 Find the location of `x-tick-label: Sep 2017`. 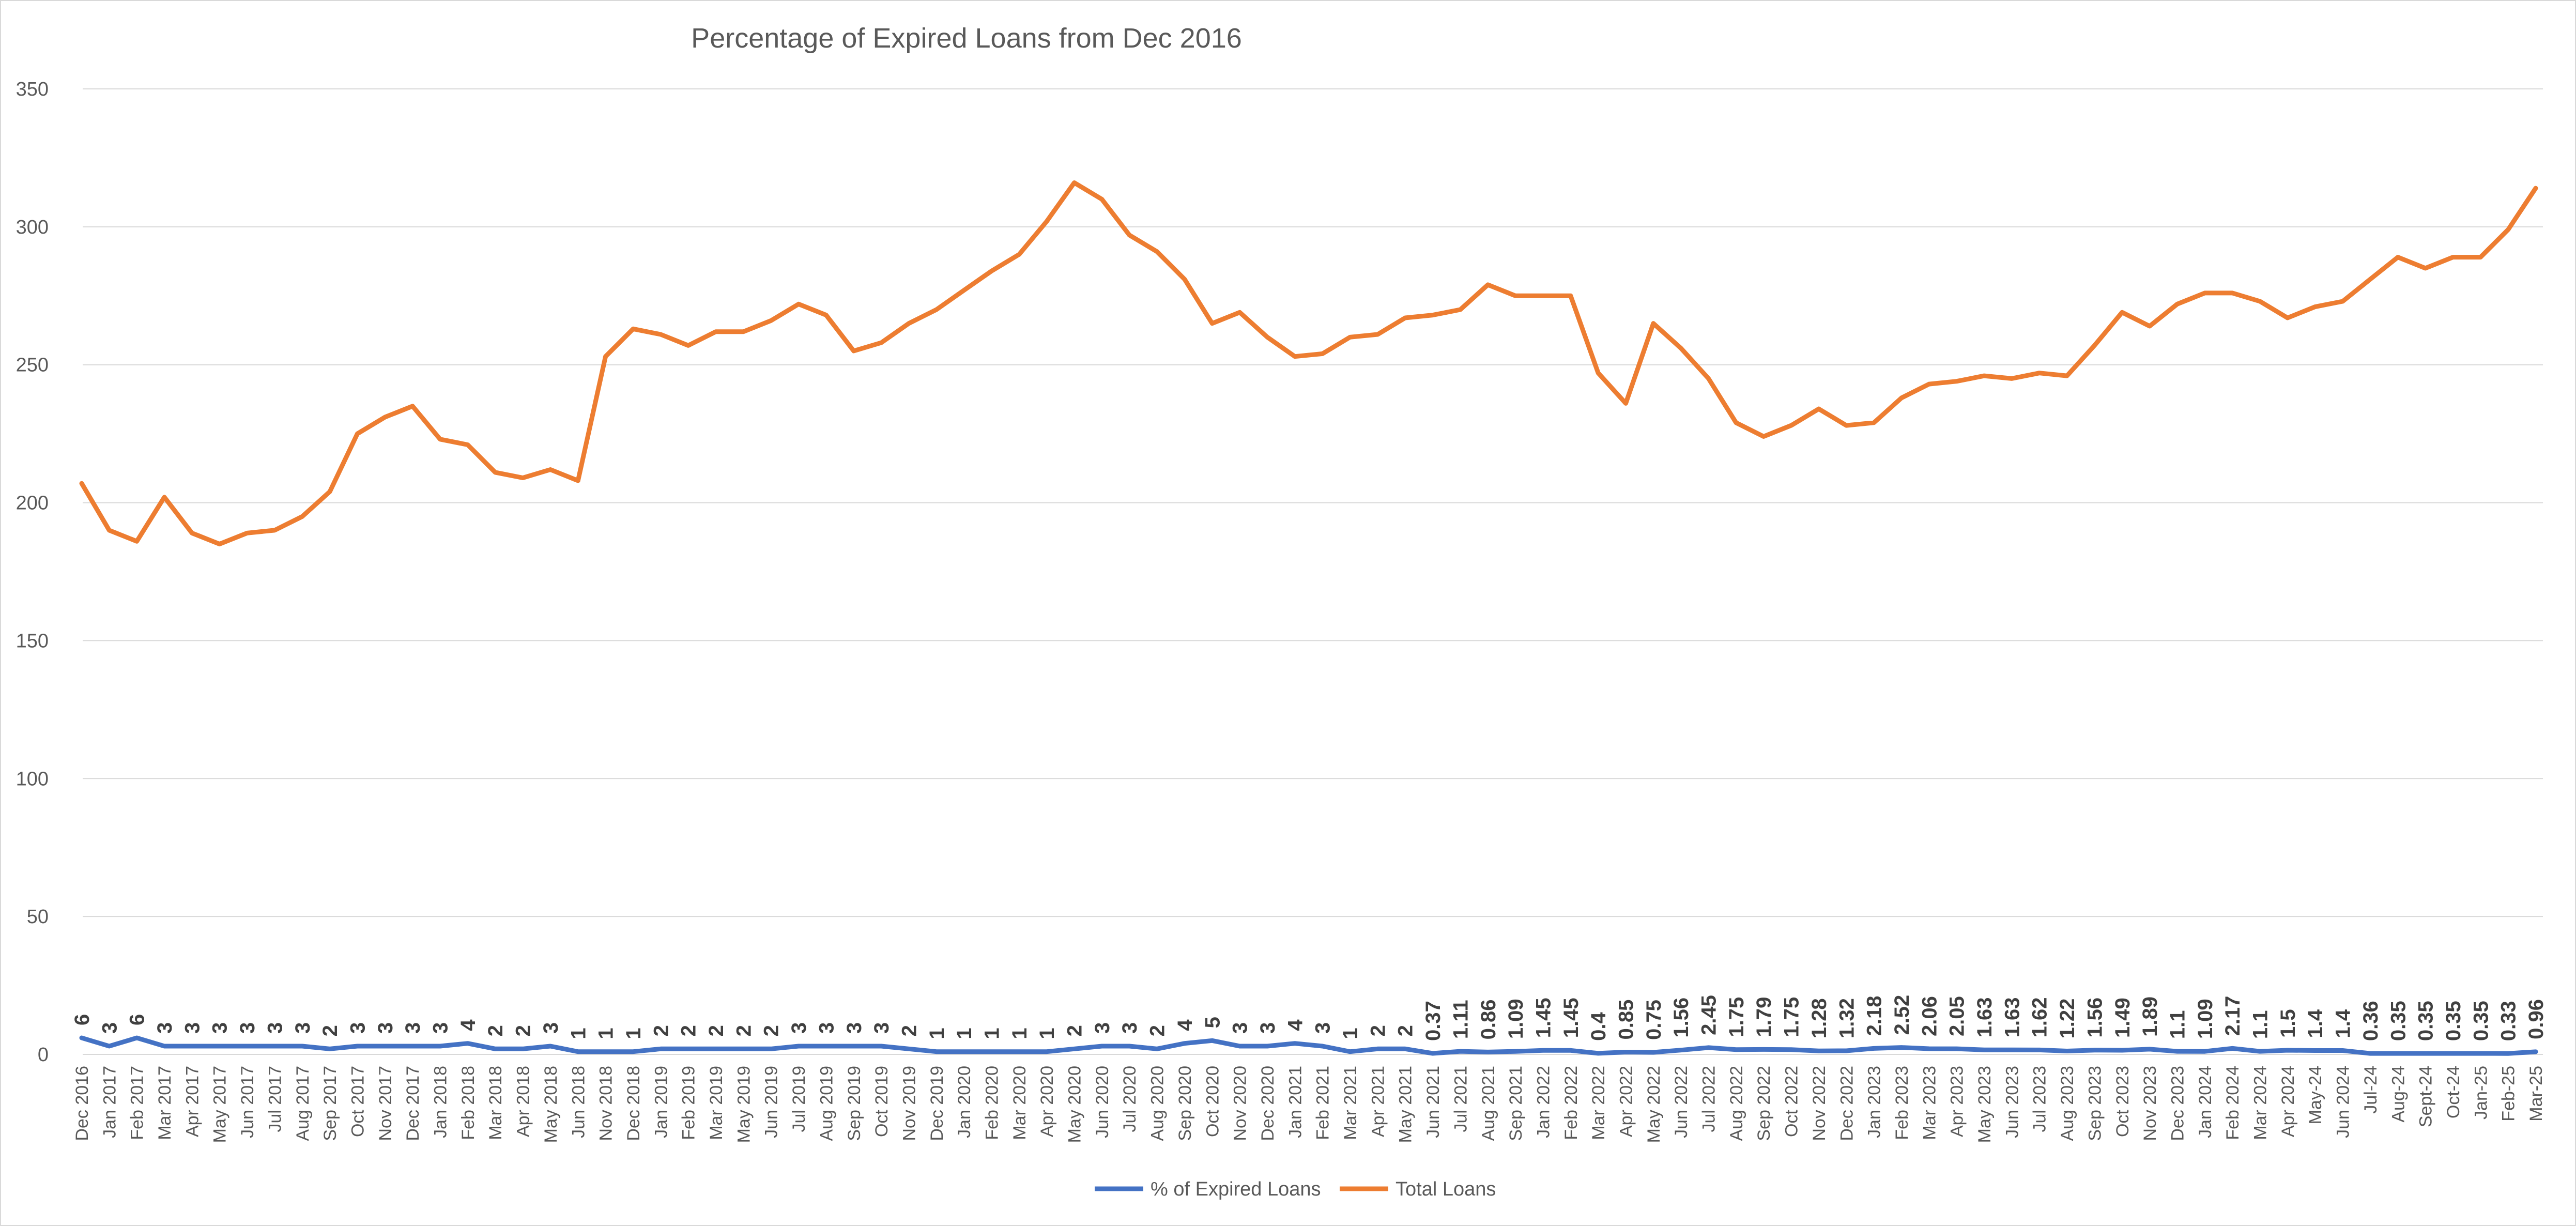

x-tick-label: Sep 2017 is located at coordinates (330, 1104).